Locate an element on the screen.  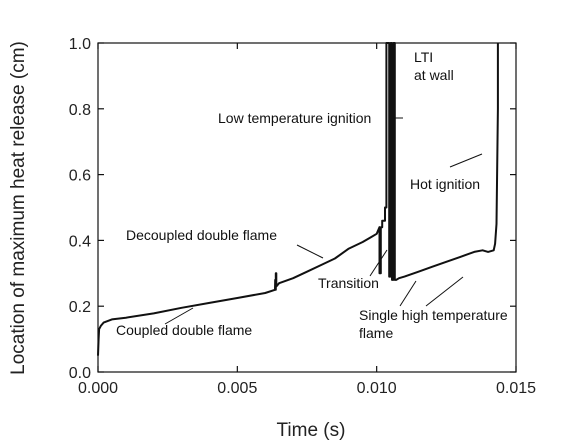
y-tick-label: 0.8 is located at coordinates (80, 110).